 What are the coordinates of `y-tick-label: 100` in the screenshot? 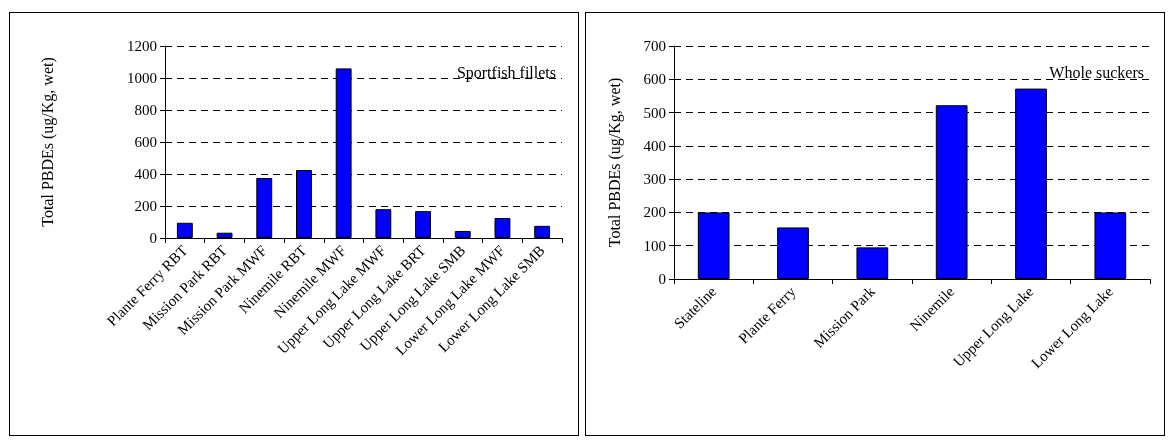 It's located at (654, 245).